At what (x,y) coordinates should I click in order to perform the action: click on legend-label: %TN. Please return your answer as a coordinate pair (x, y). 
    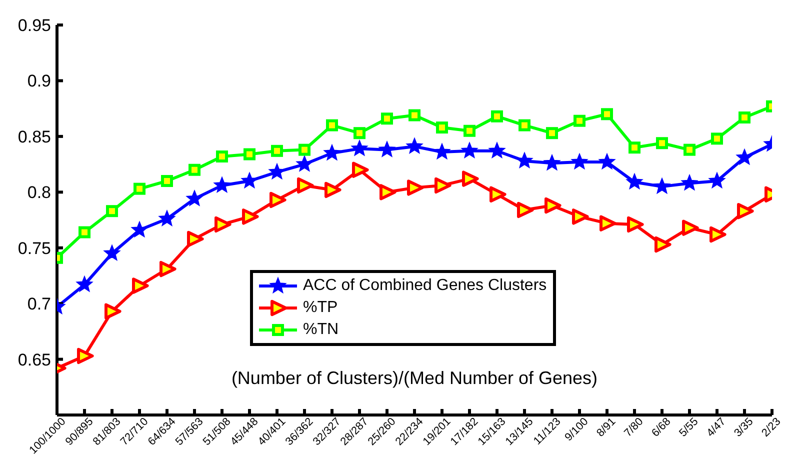
    Looking at the image, I should click on (321, 330).